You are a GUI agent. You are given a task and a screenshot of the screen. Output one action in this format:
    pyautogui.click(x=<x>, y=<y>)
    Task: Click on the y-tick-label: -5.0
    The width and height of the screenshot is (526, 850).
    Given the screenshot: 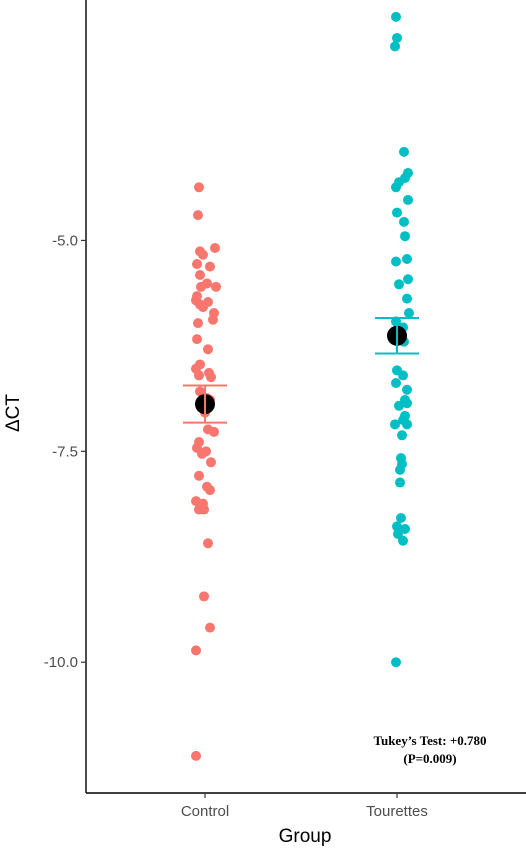 What is the action you would take?
    pyautogui.click(x=65, y=240)
    